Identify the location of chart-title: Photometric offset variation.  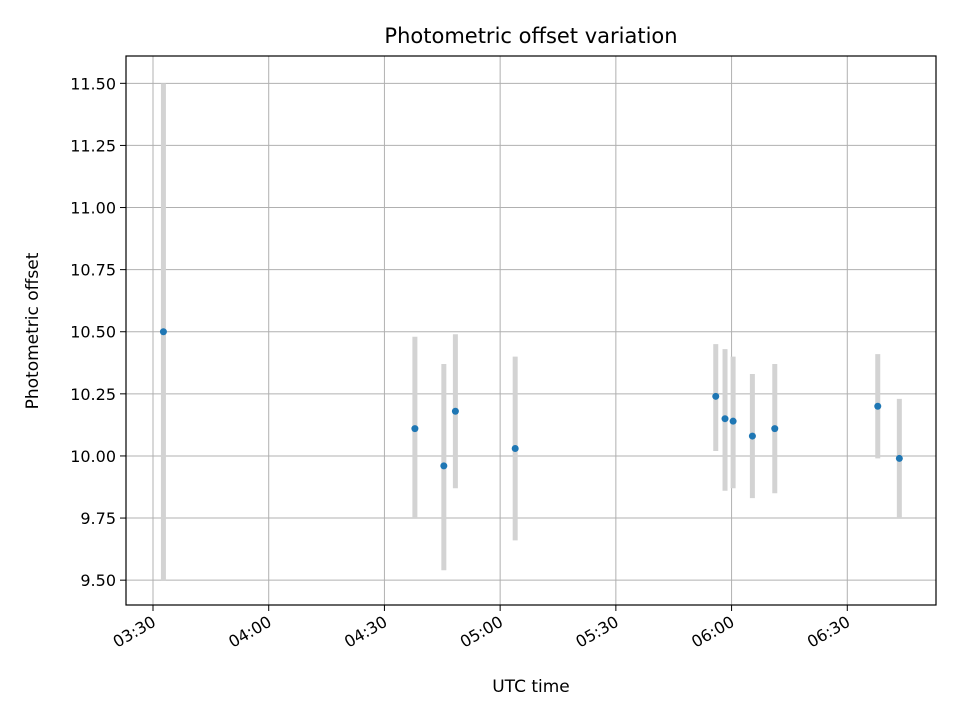
(530, 36).